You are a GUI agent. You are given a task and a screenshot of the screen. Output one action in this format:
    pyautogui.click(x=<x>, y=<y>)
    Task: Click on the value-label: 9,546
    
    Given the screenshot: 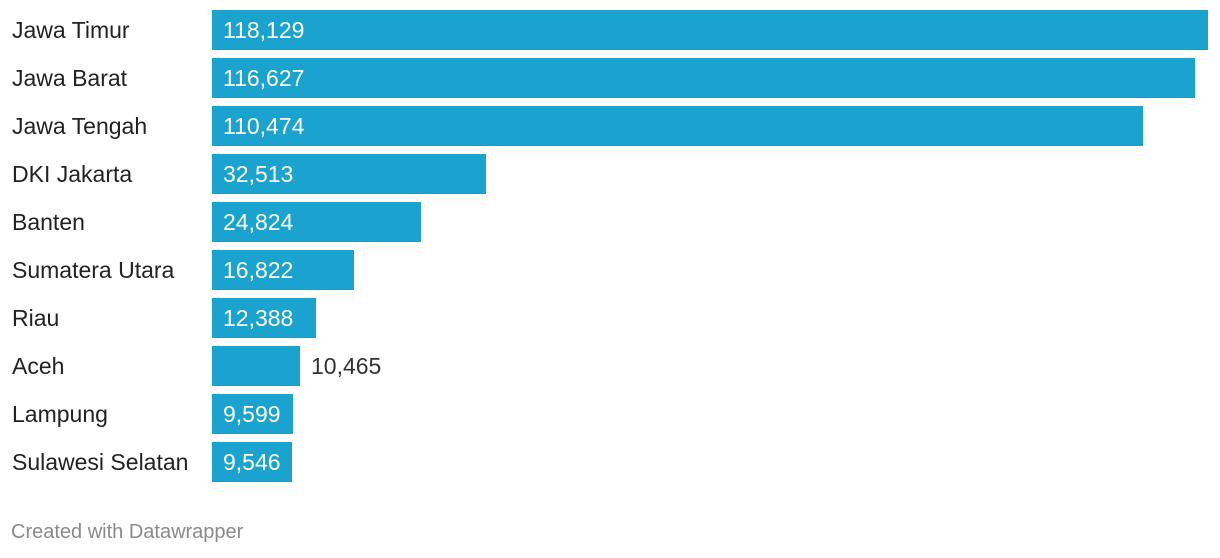 What is the action you would take?
    pyautogui.click(x=252, y=462)
    